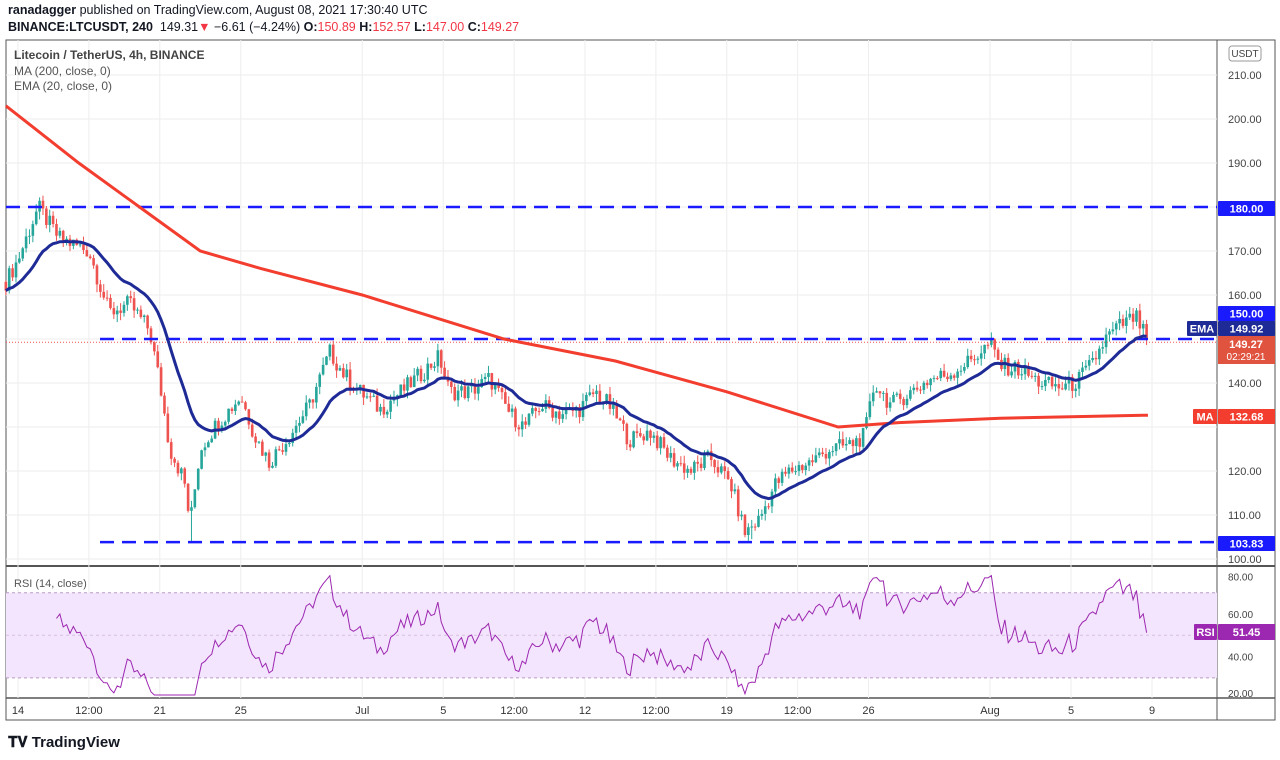 The image size is (1280, 760). I want to click on author: ranadagger, so click(42, 10).